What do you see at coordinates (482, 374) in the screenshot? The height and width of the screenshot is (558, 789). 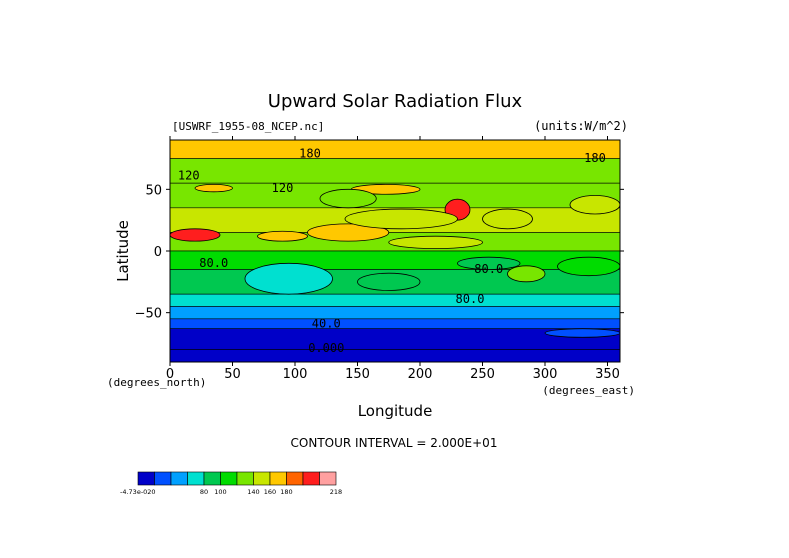 I see `x-tick-label: 250` at bounding box center [482, 374].